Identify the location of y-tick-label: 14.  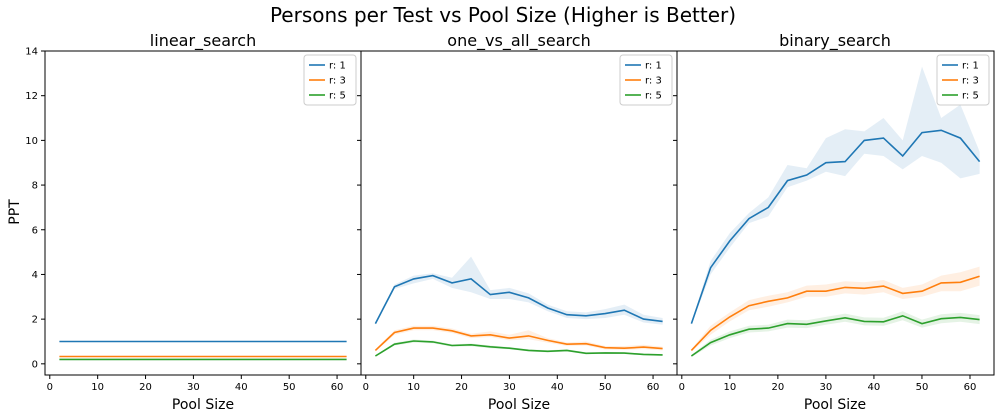
(31, 52).